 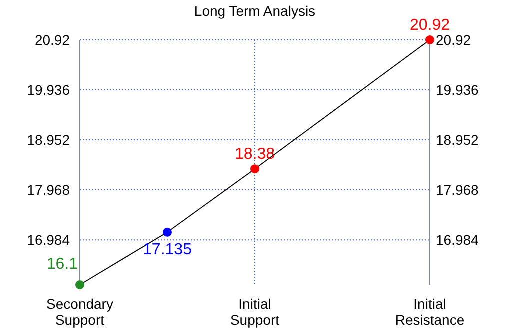 I want to click on y2-tick-label: 20.92, so click(x=454, y=40).